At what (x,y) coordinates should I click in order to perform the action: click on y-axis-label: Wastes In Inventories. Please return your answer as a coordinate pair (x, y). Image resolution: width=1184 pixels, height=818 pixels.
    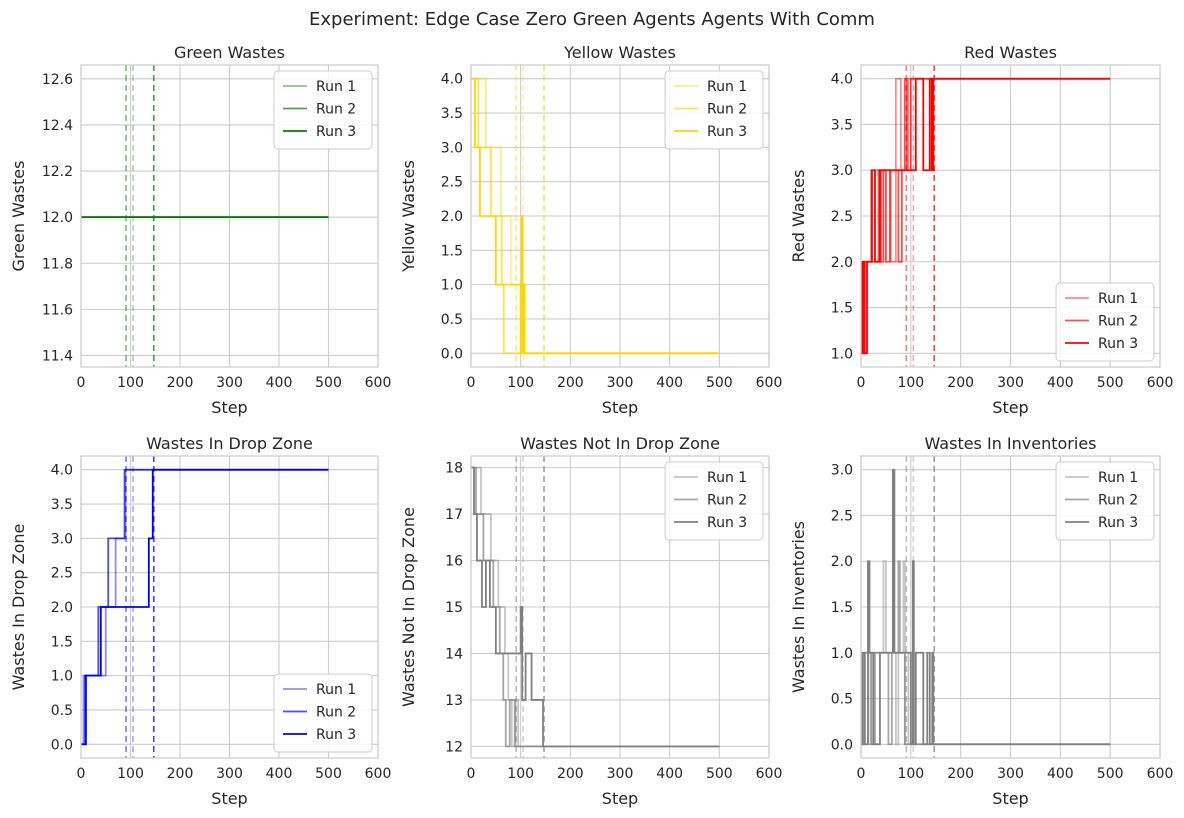
    Looking at the image, I should click on (798, 607).